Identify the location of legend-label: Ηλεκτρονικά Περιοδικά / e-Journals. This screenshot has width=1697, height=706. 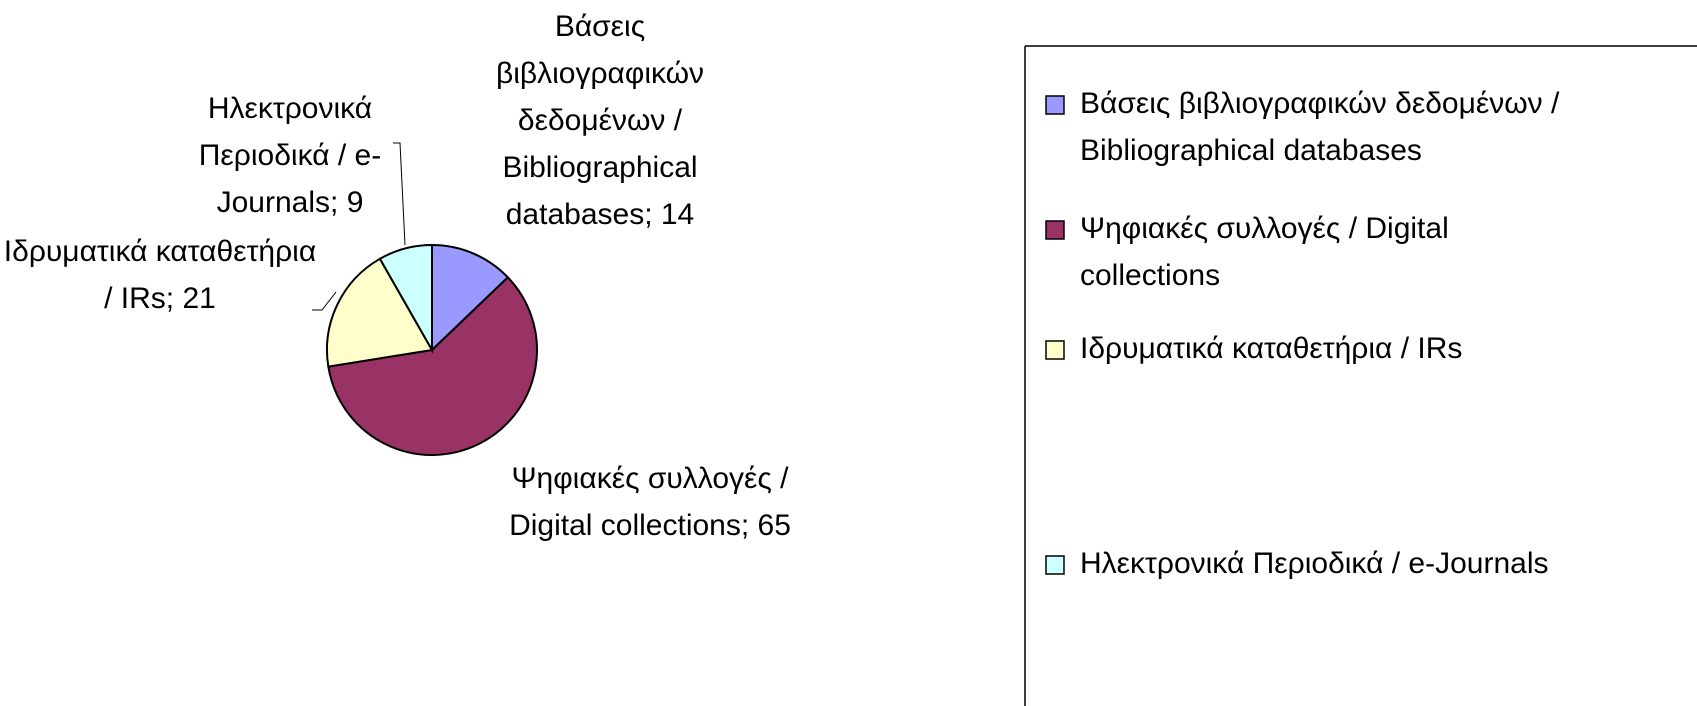
(1314, 563).